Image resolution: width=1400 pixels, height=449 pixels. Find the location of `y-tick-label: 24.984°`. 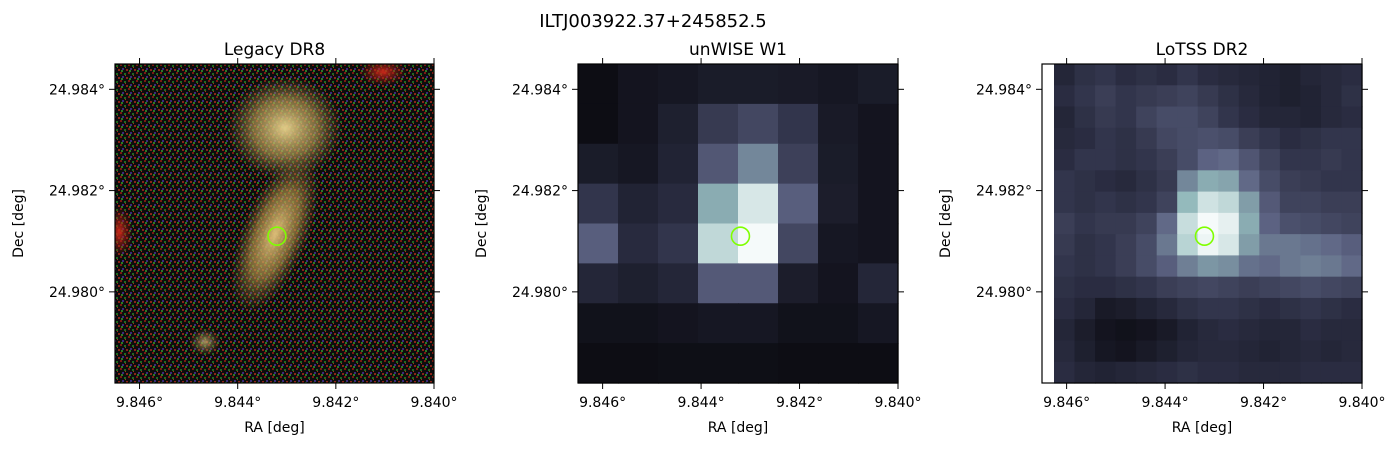

y-tick-label: 24.984° is located at coordinates (540, 90).